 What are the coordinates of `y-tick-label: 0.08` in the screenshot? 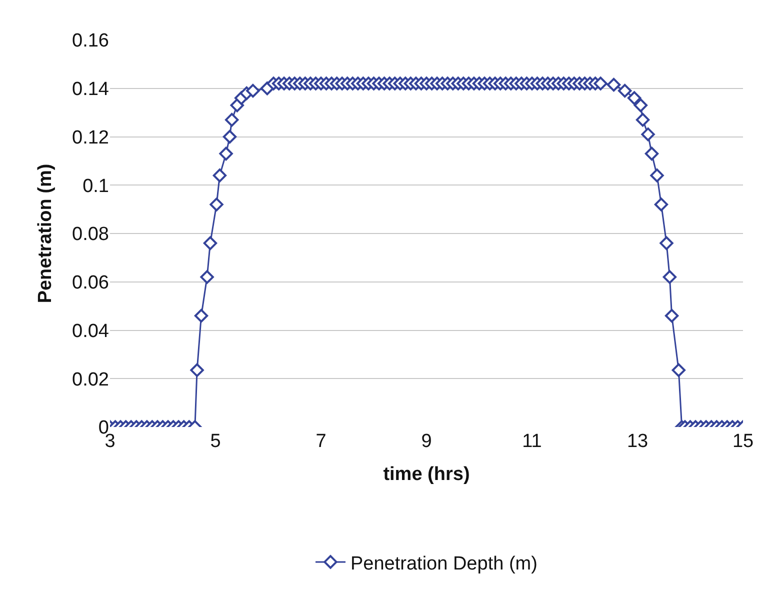 It's located at (90, 235).